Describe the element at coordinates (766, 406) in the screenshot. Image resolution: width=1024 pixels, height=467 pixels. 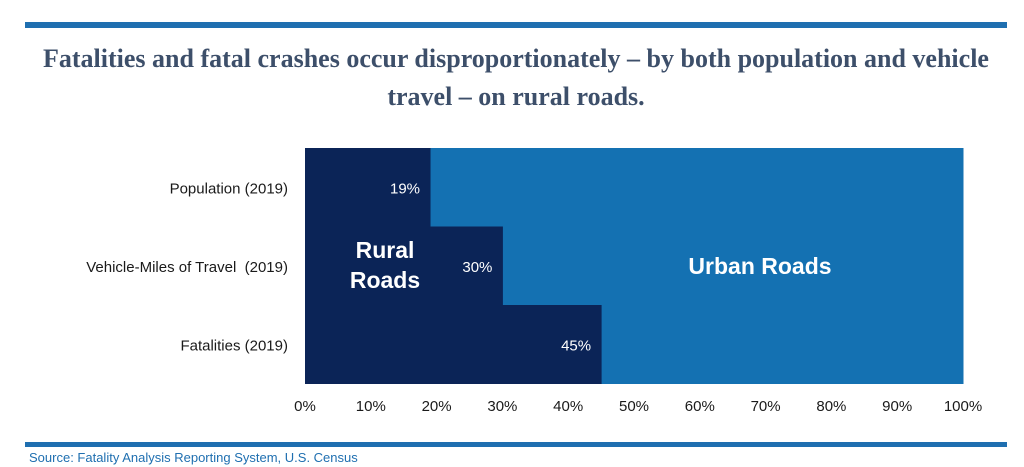
I see `x-tick-label-8: 70%` at that location.